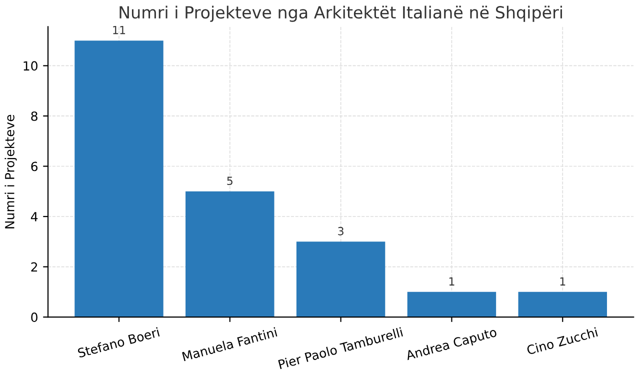 The width and height of the screenshot is (640, 382). I want to click on y-axis-title: Numri i Projekteve, so click(10, 171).